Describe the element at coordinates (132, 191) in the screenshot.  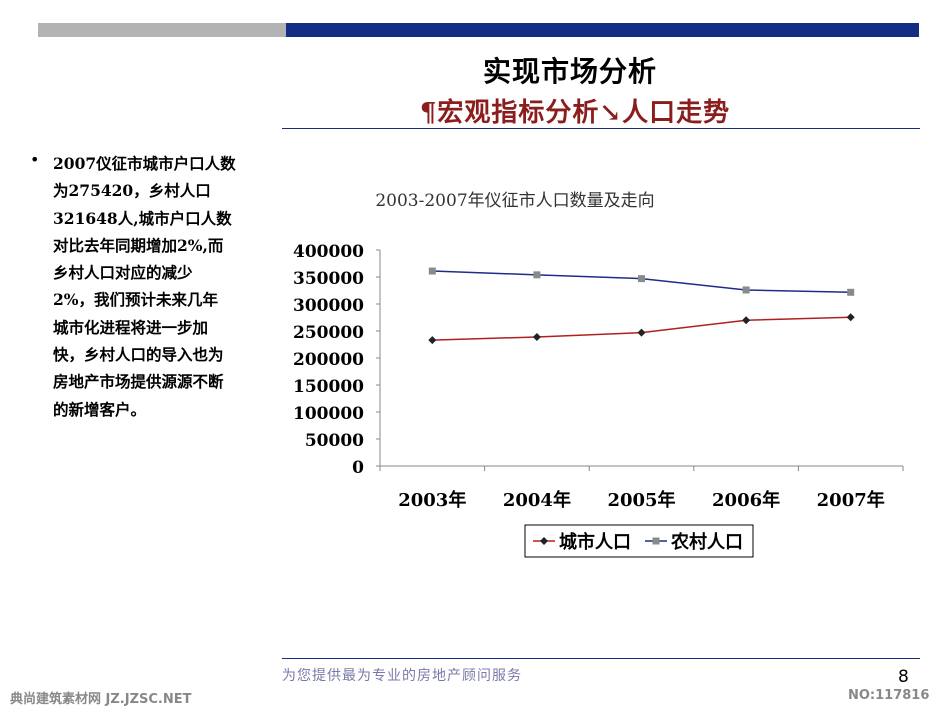
I see `bullet-line: 为275420，乡村人口` at that location.